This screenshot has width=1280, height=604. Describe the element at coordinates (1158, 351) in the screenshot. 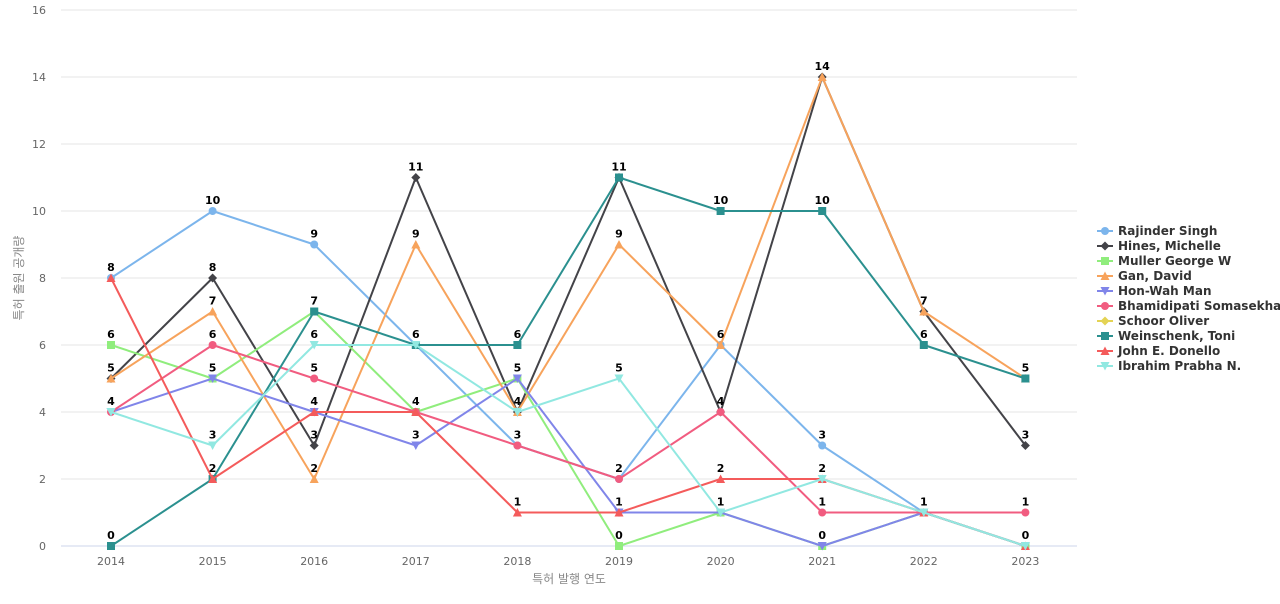

I see `legend-item: John E. Donello` at that location.